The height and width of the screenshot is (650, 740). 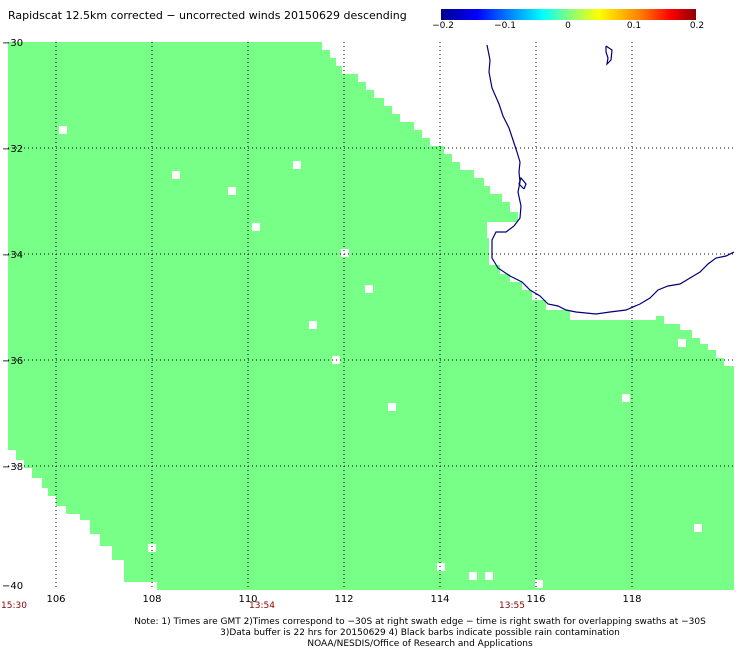 I want to click on swath-time: 13:55, so click(x=512, y=606).